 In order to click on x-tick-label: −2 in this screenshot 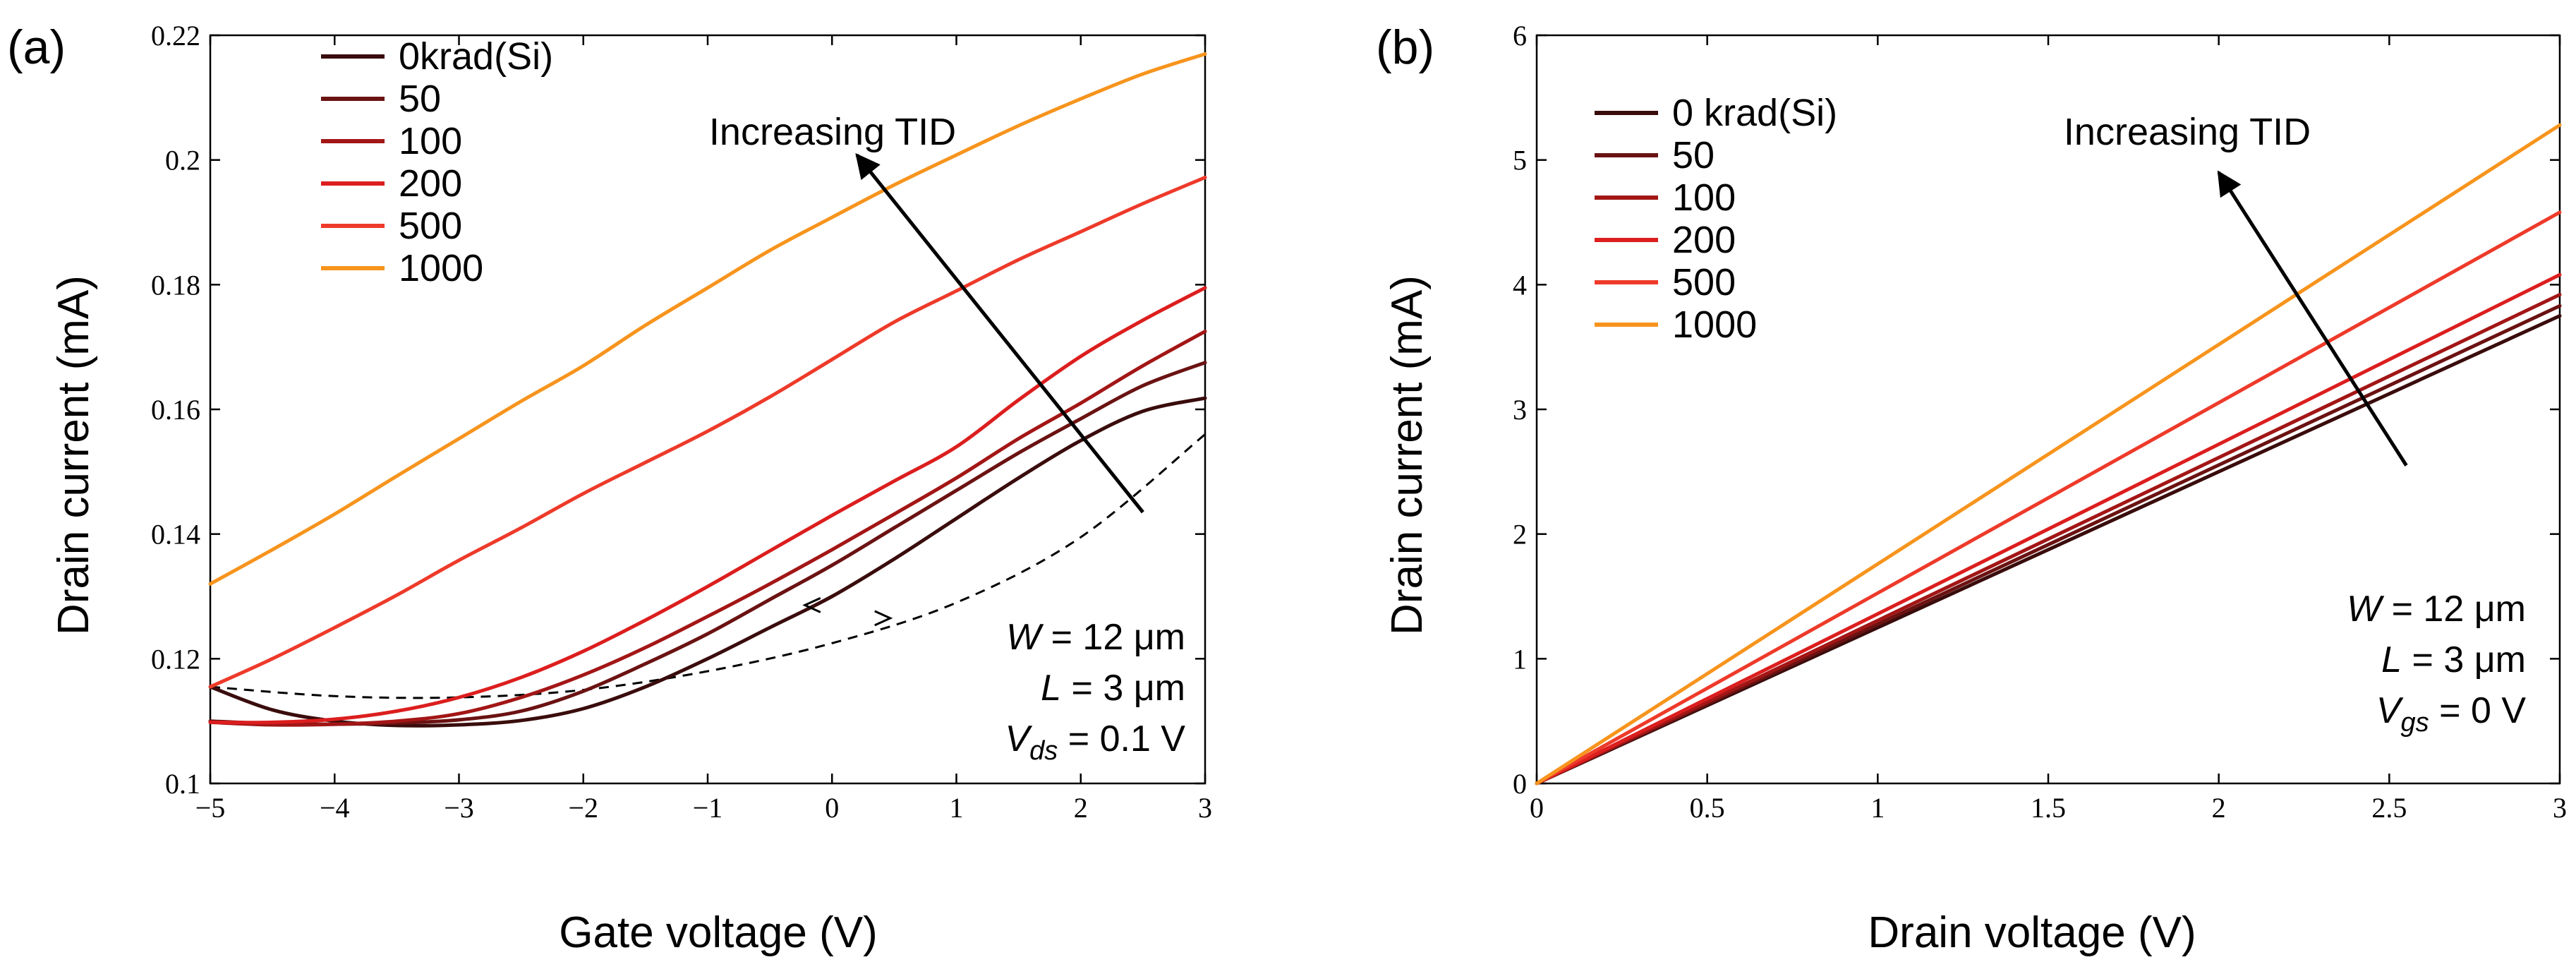, I will do `click(583, 808)`.